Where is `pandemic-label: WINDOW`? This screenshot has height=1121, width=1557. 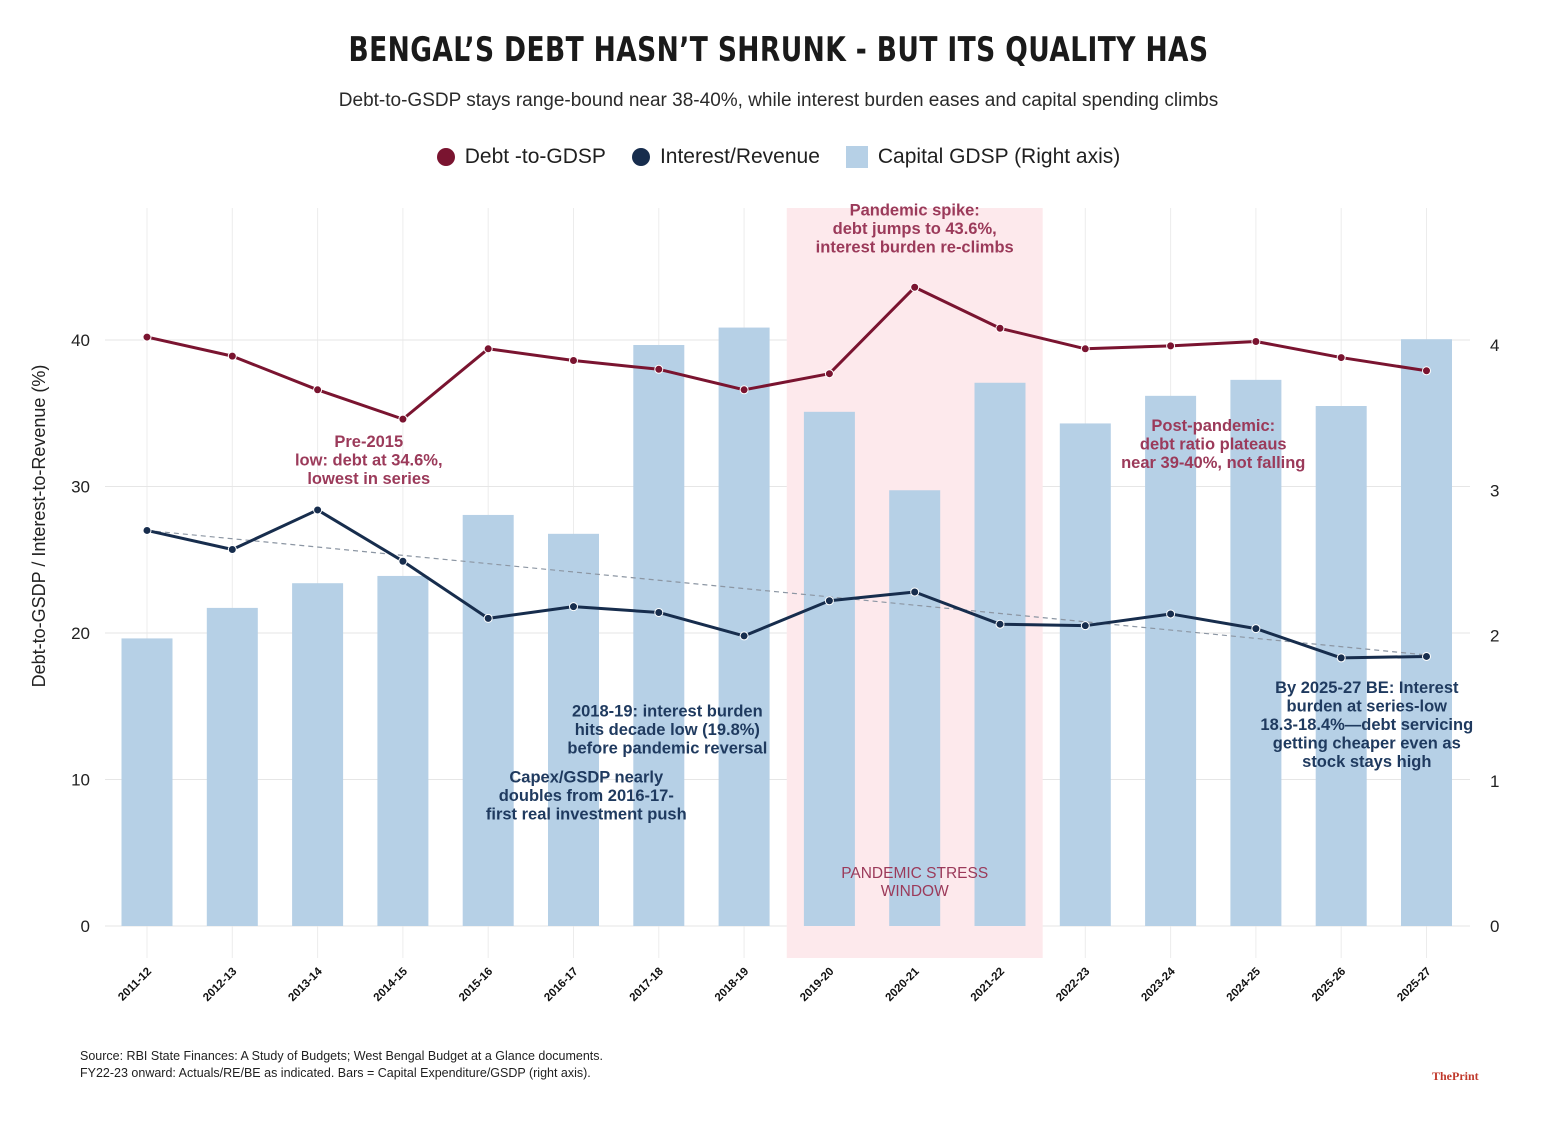
pandemic-label: WINDOW is located at coordinates (915, 891).